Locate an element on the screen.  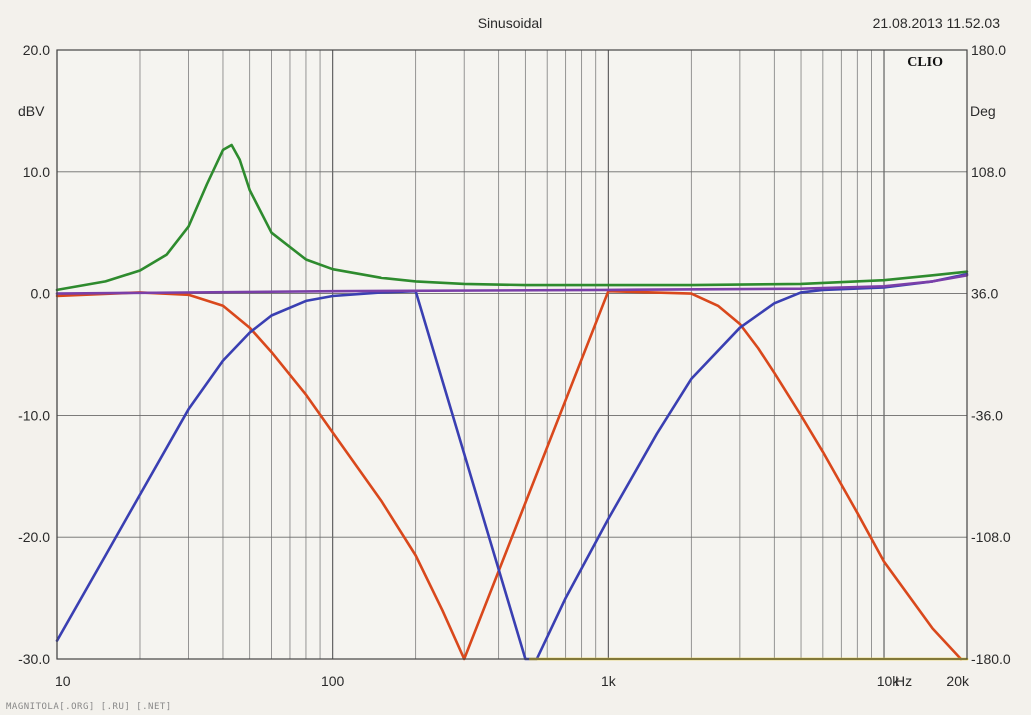
y-tick-label: 20.0 is located at coordinates (36, 50).